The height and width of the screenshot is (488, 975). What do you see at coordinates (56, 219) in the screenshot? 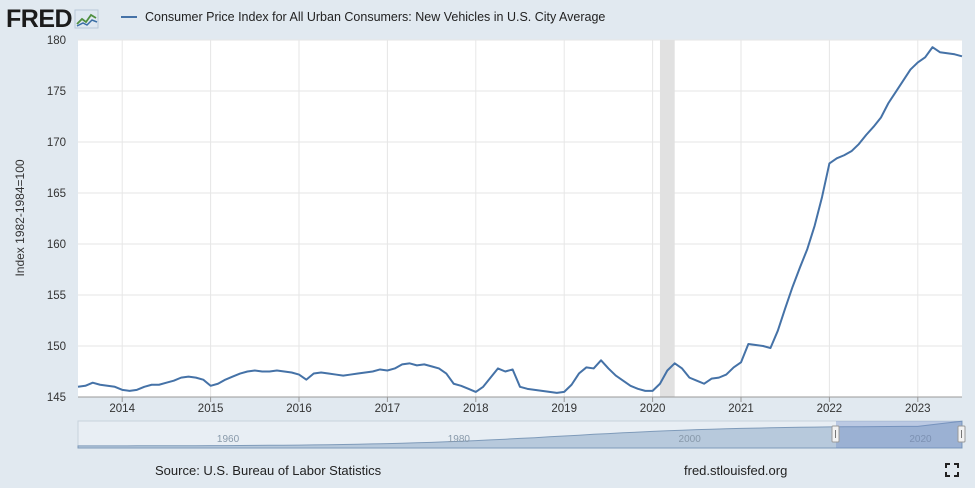
I see `y-axis: 145 150 155 160 165 170 175 180` at bounding box center [56, 219].